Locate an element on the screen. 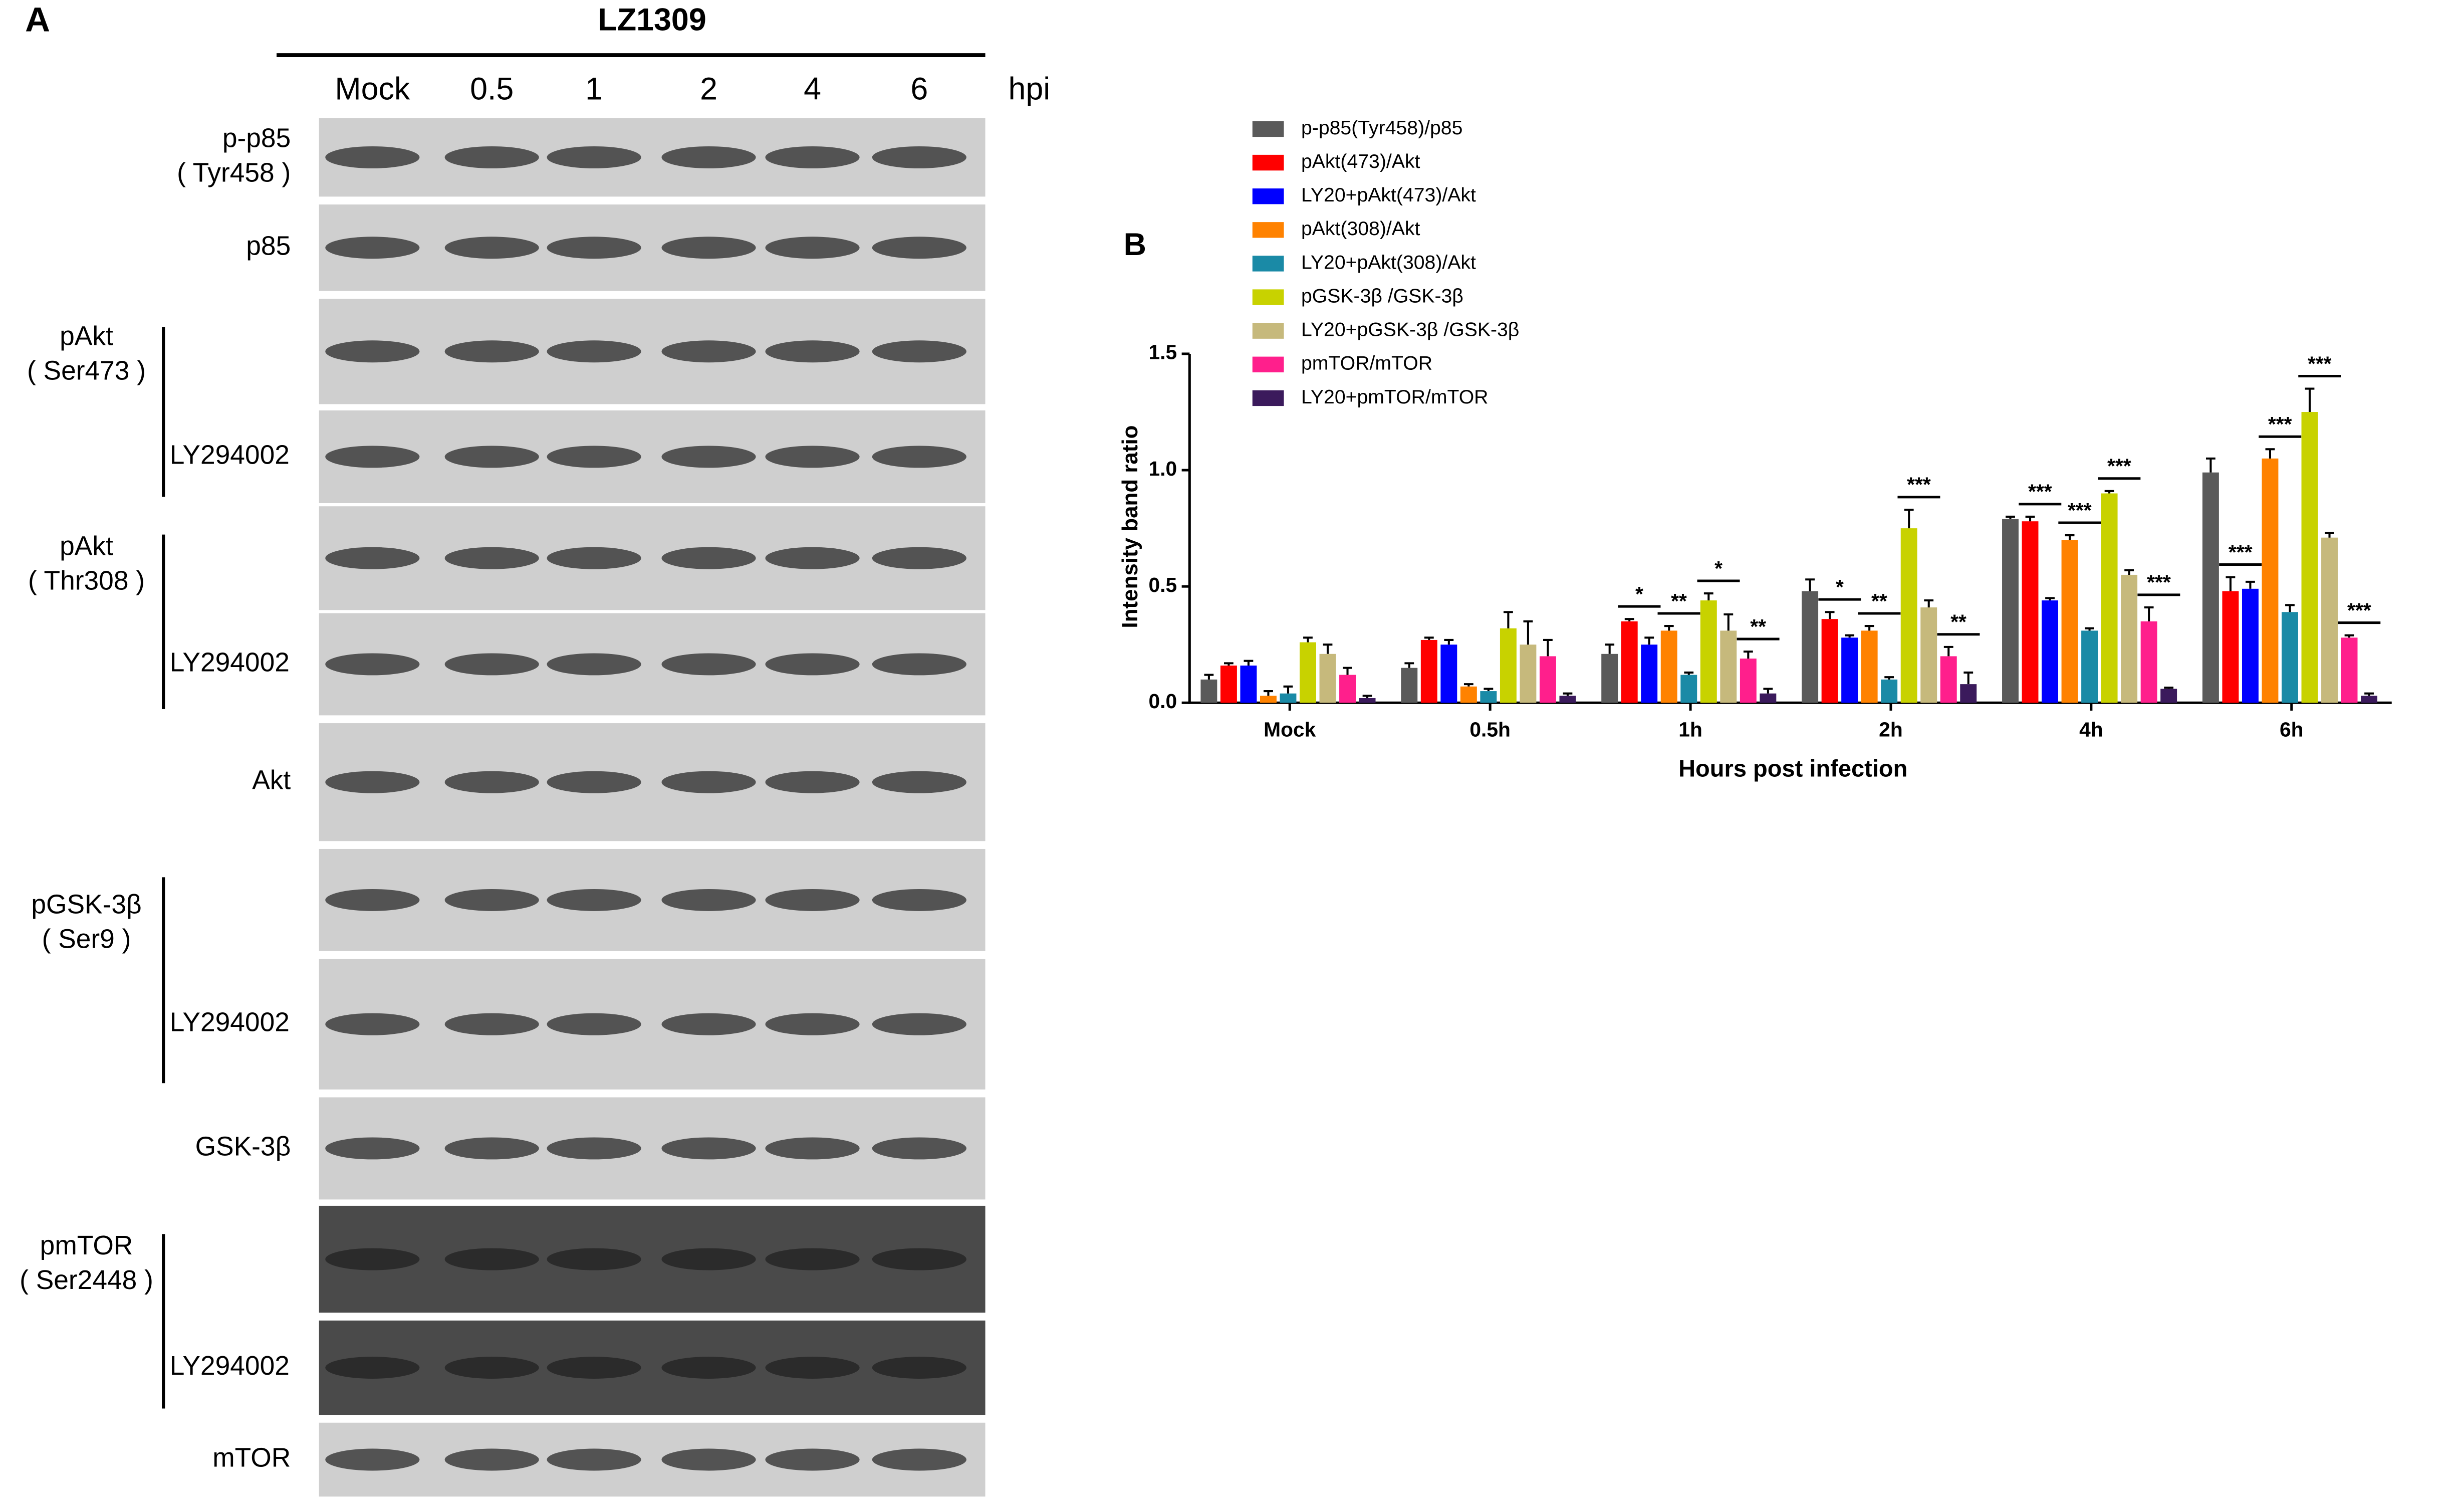  legend-label: LY20+pGSK-3β /GSK-3β is located at coordinates (1410, 330).